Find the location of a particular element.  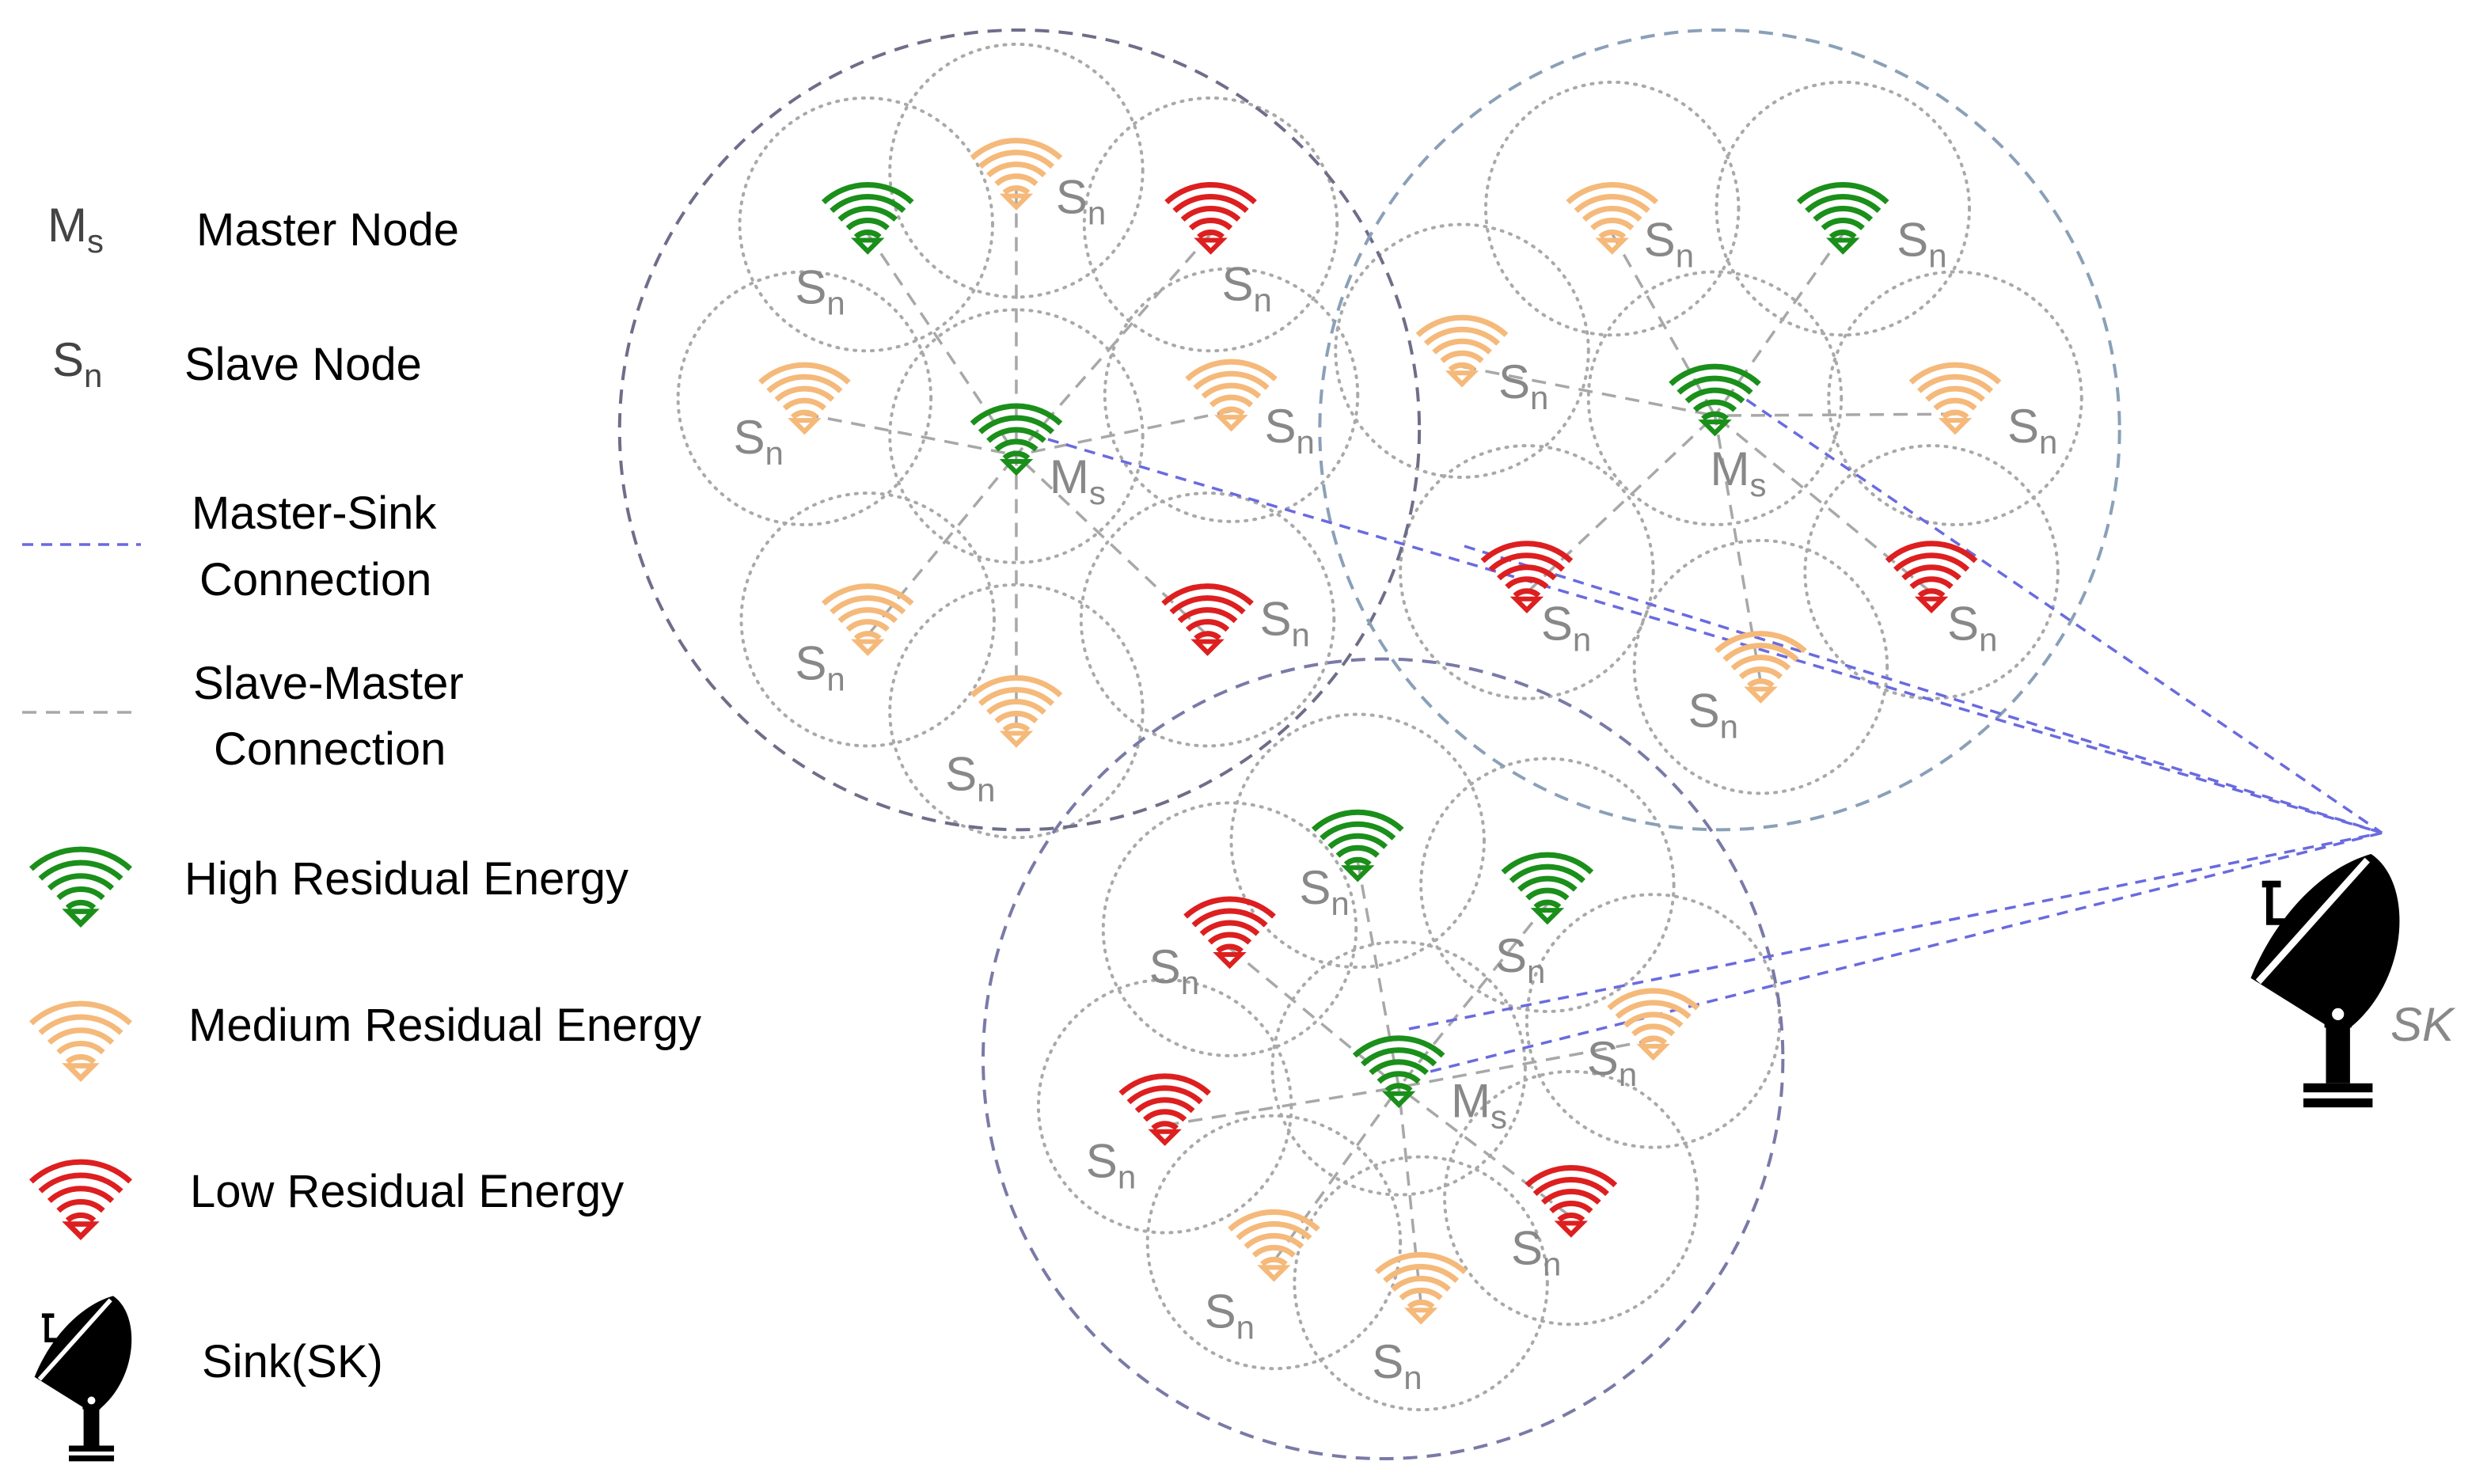

legend-slave-label: Slave Node is located at coordinates (303, 364).